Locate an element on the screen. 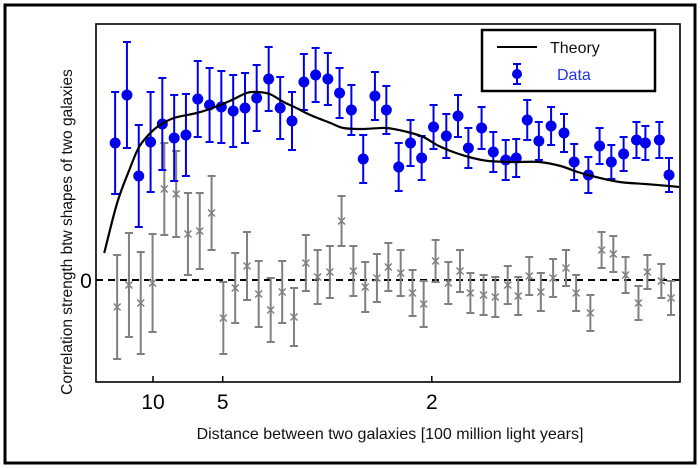 This screenshot has width=700, height=468. legend-data-marker-icon is located at coordinates (517, 74).